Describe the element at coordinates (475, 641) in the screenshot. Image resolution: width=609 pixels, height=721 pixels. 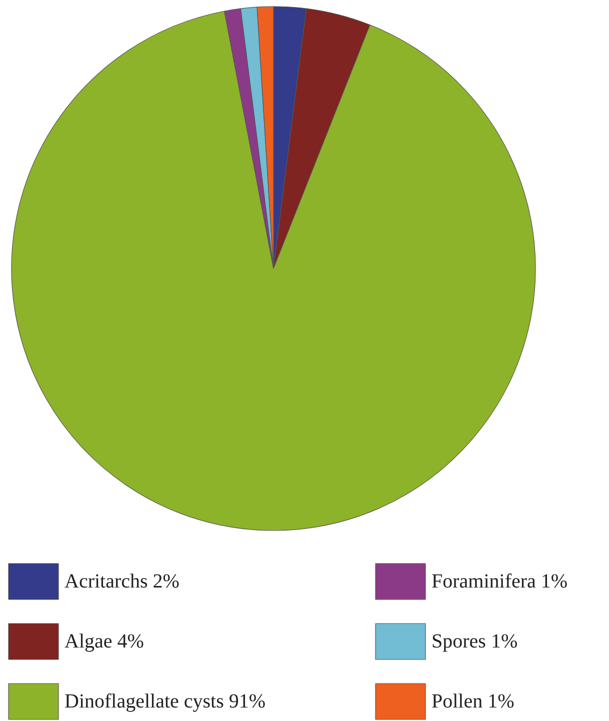
I see `legend-label: Spores 1%` at that location.